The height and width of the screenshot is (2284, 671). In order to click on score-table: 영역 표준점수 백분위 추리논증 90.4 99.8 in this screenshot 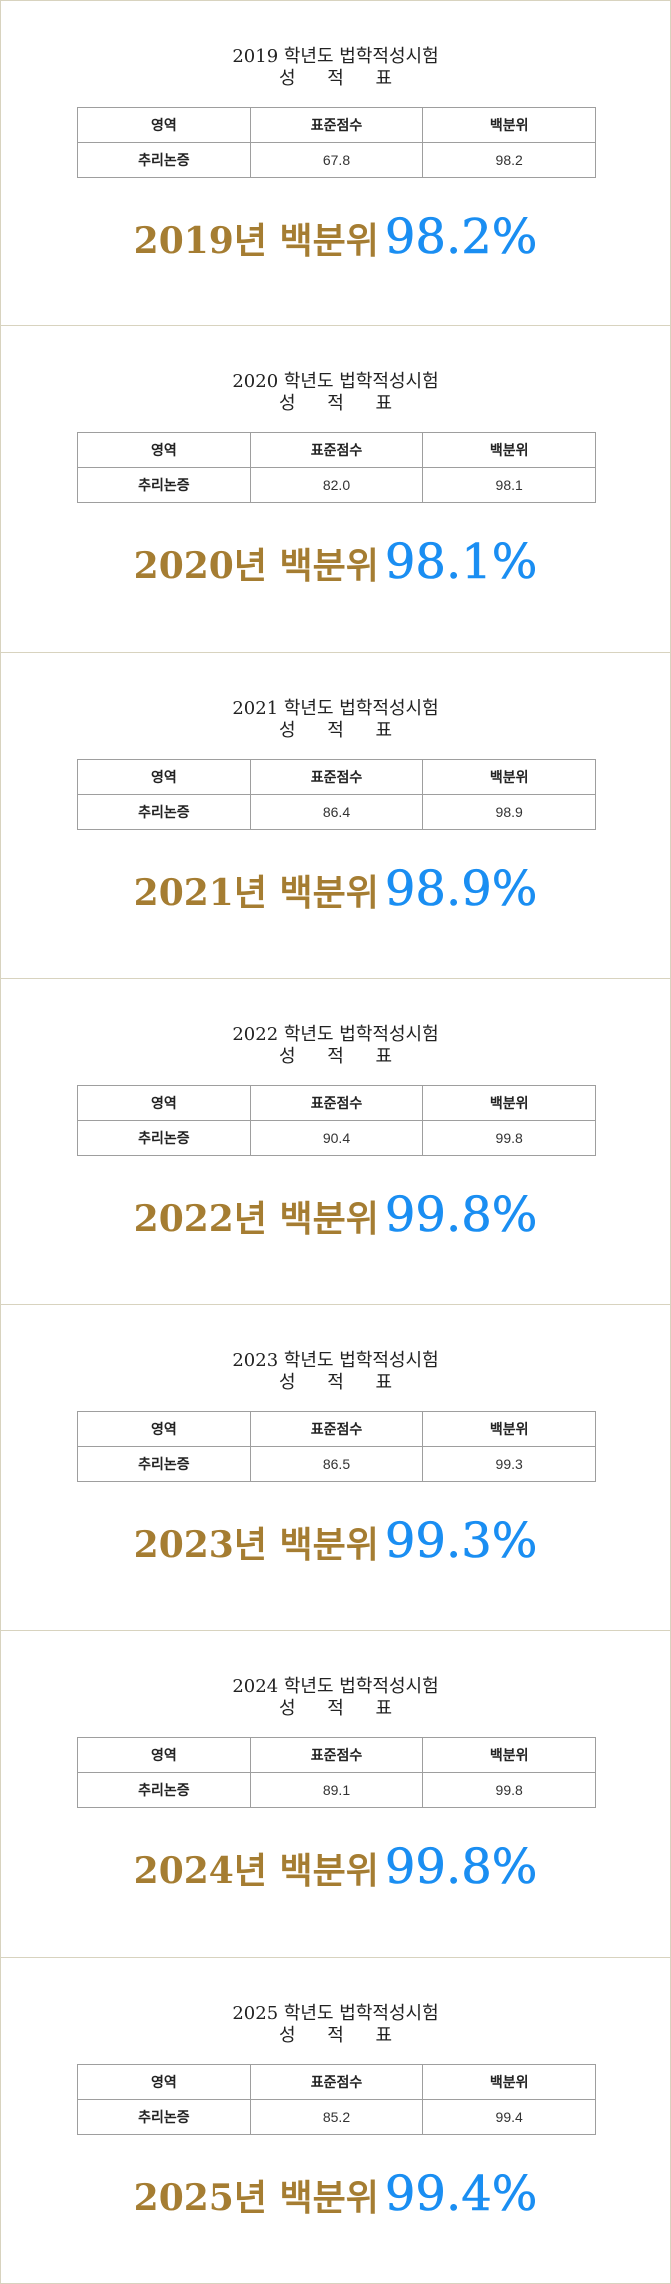, I will do `click(336, 1120)`.